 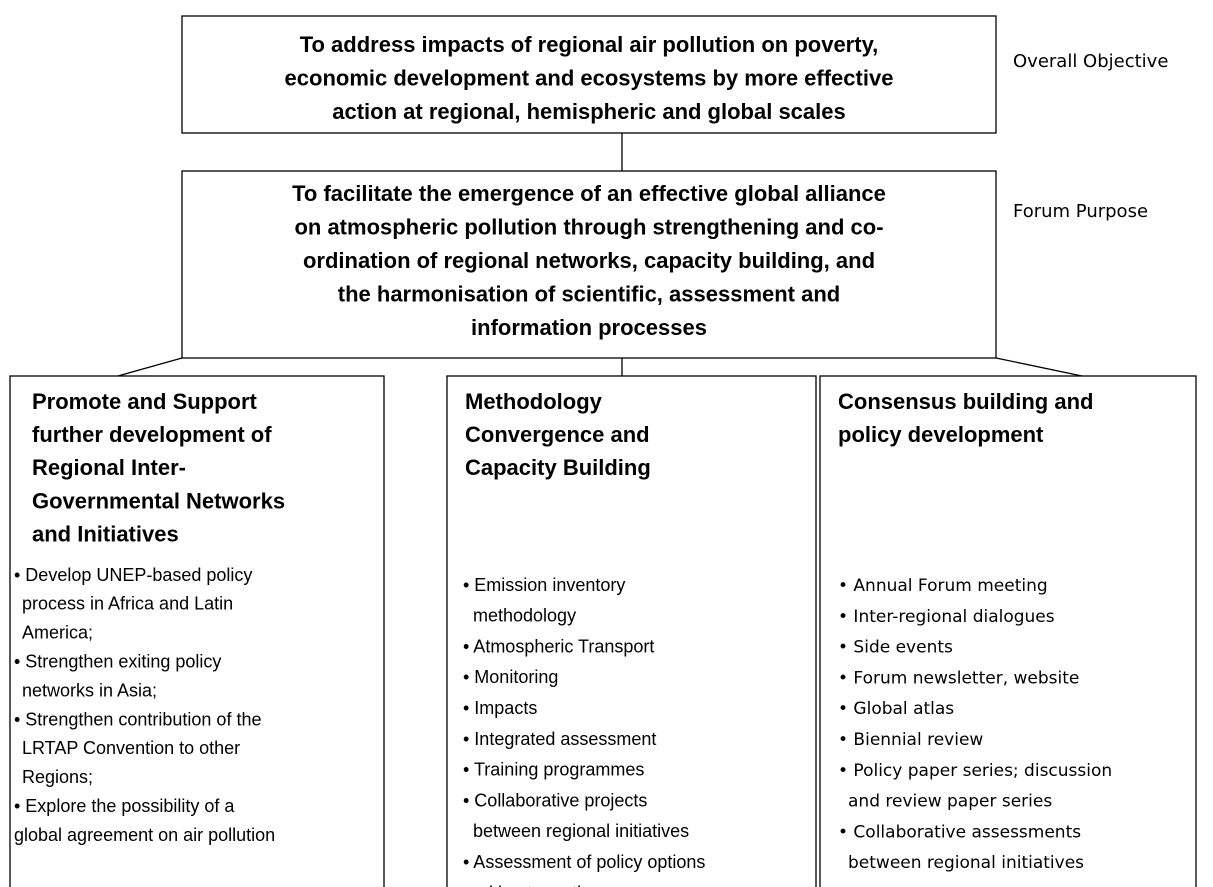 What do you see at coordinates (895, 648) in the screenshot?
I see `bullet-item: • Side events` at bounding box center [895, 648].